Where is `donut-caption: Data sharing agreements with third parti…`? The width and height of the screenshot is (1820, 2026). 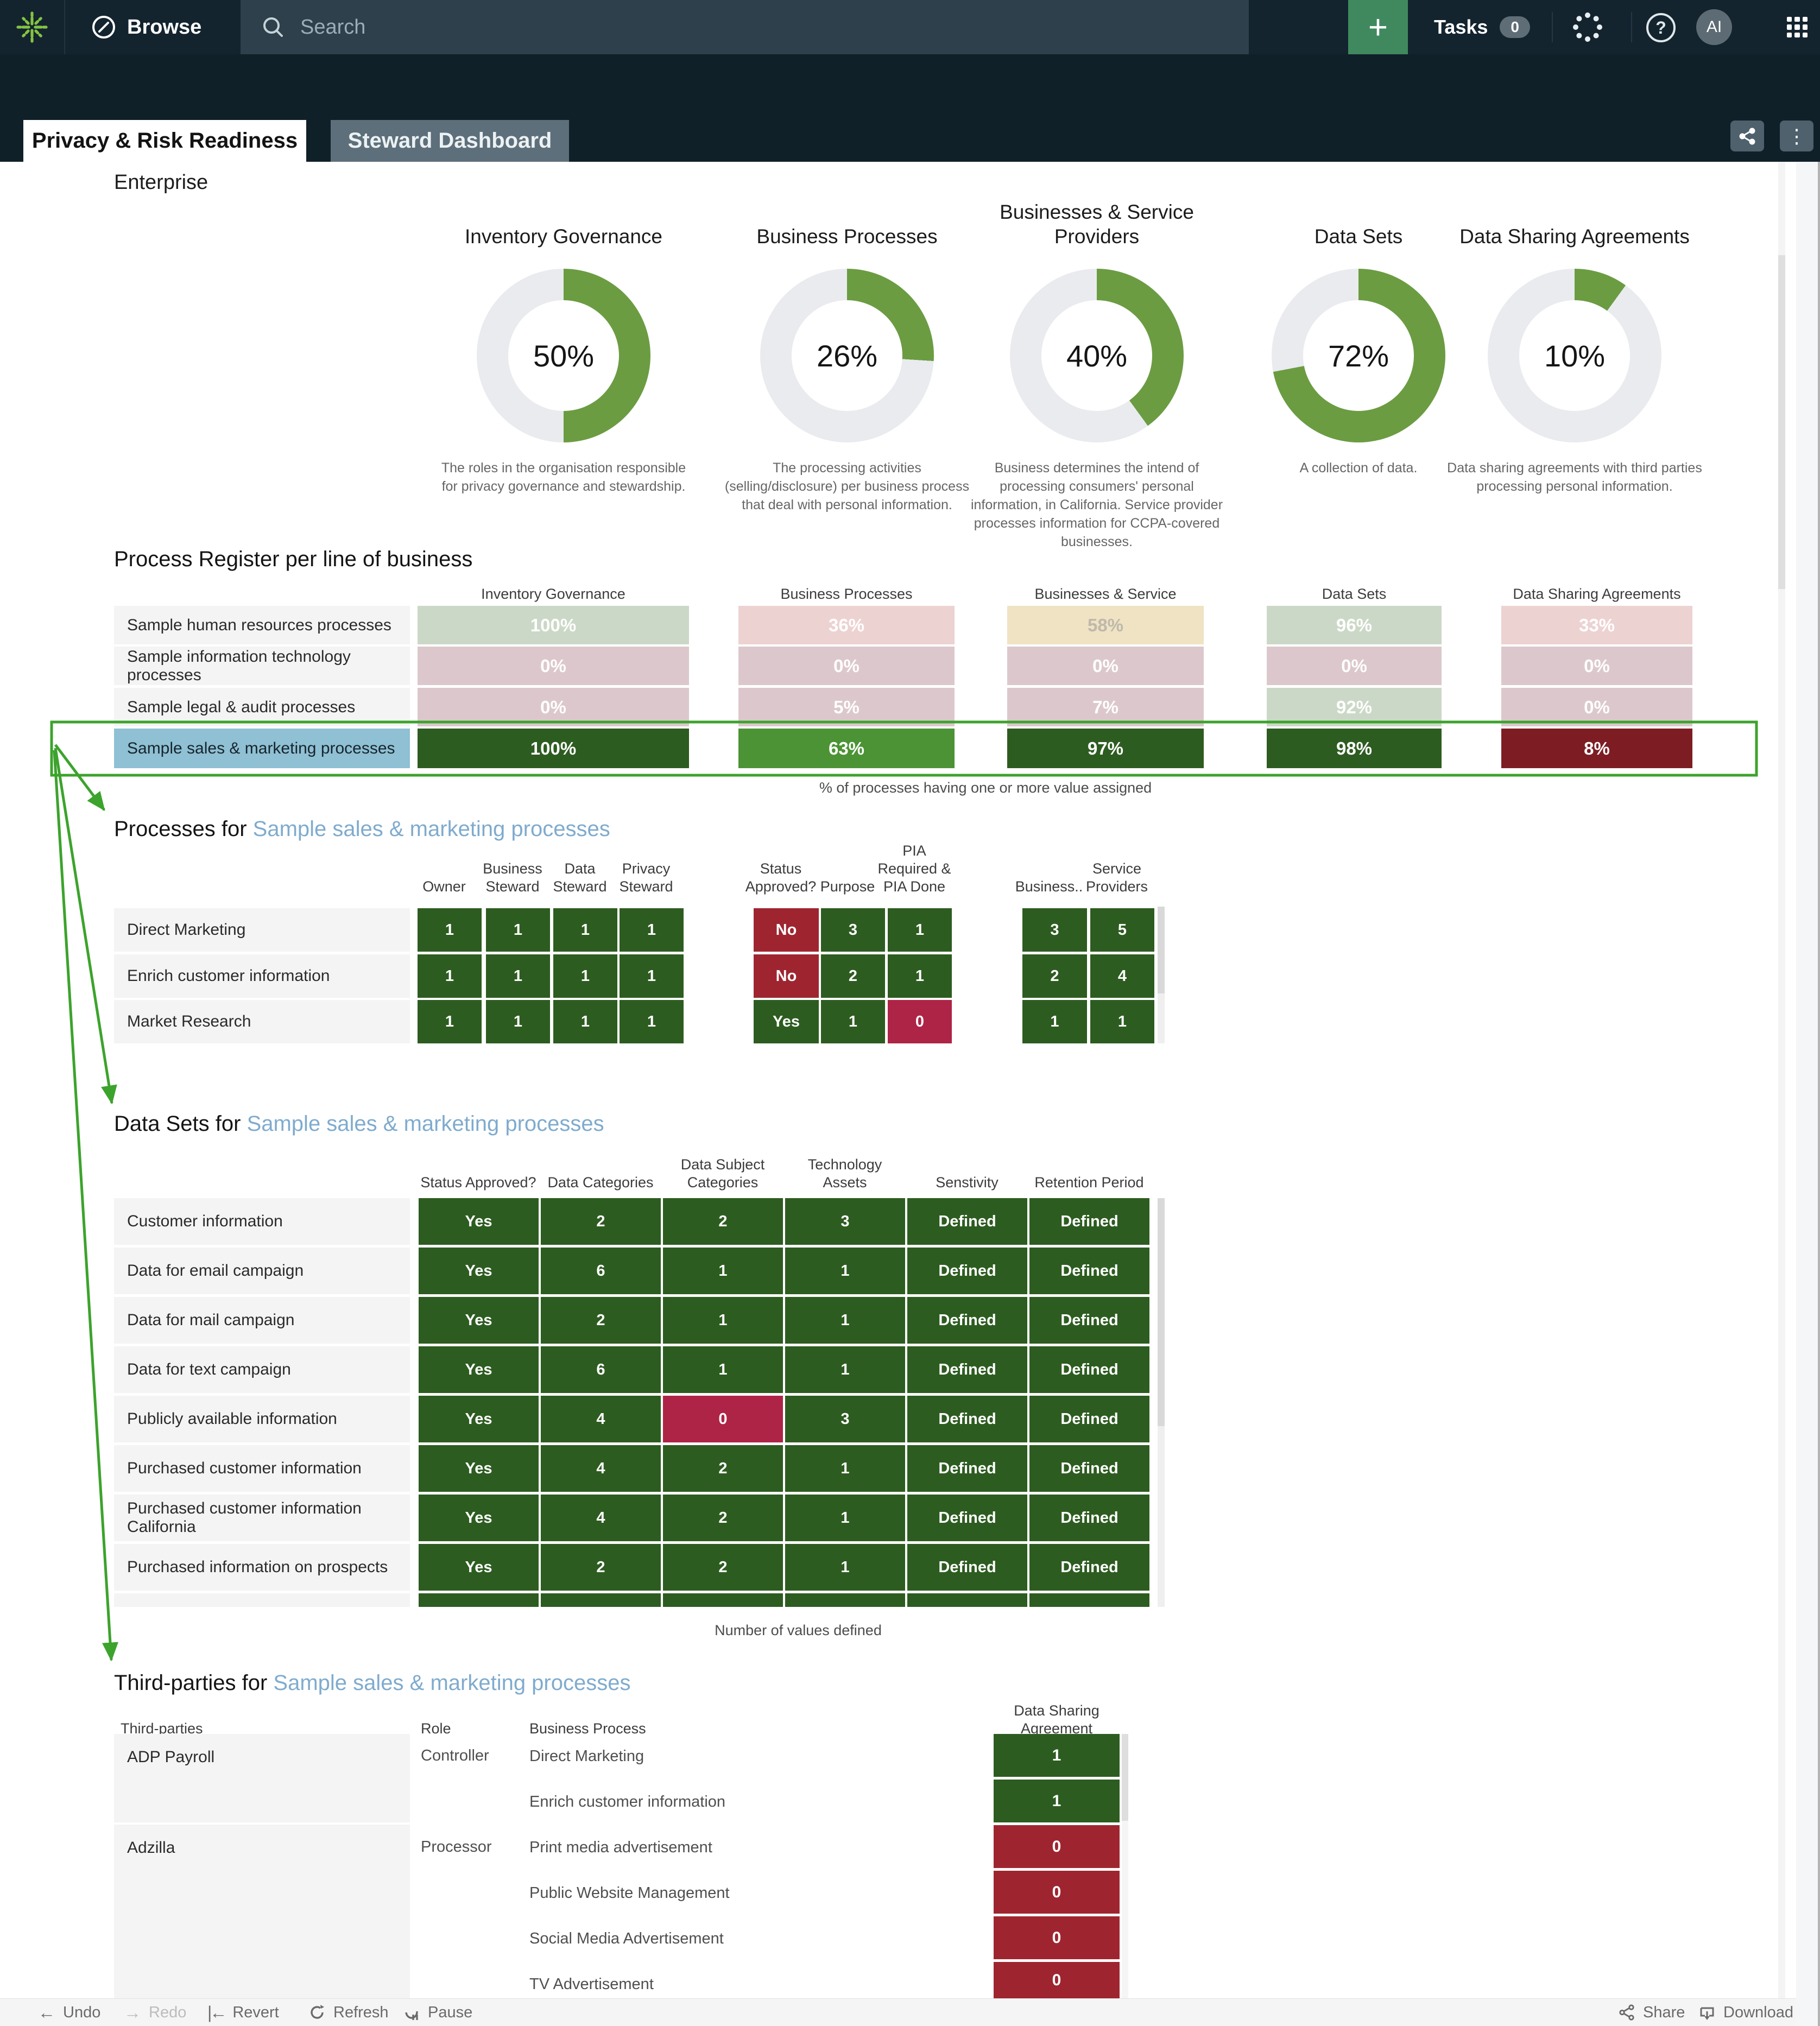
donut-caption: Data sharing agreements with third parti… is located at coordinates (1574, 477).